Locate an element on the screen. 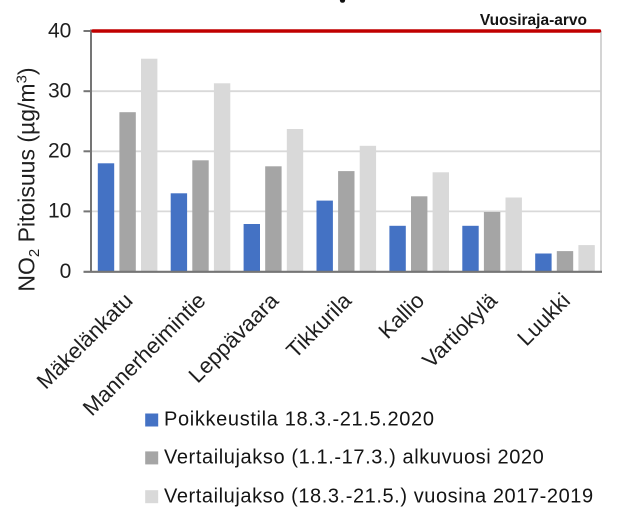 The image size is (620, 526). svg-text: 10 is located at coordinates (59, 211).